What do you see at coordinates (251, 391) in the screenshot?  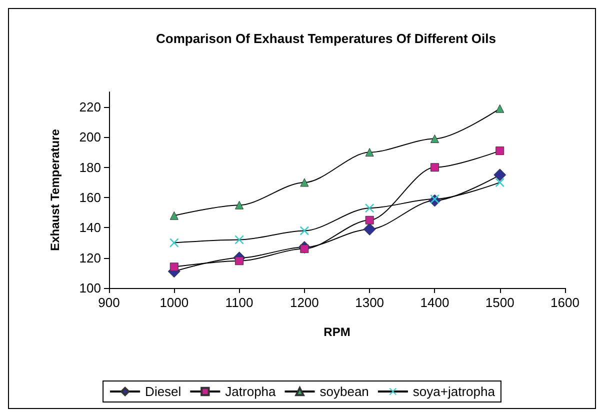 I see `legend-label: Jatropha` at bounding box center [251, 391].